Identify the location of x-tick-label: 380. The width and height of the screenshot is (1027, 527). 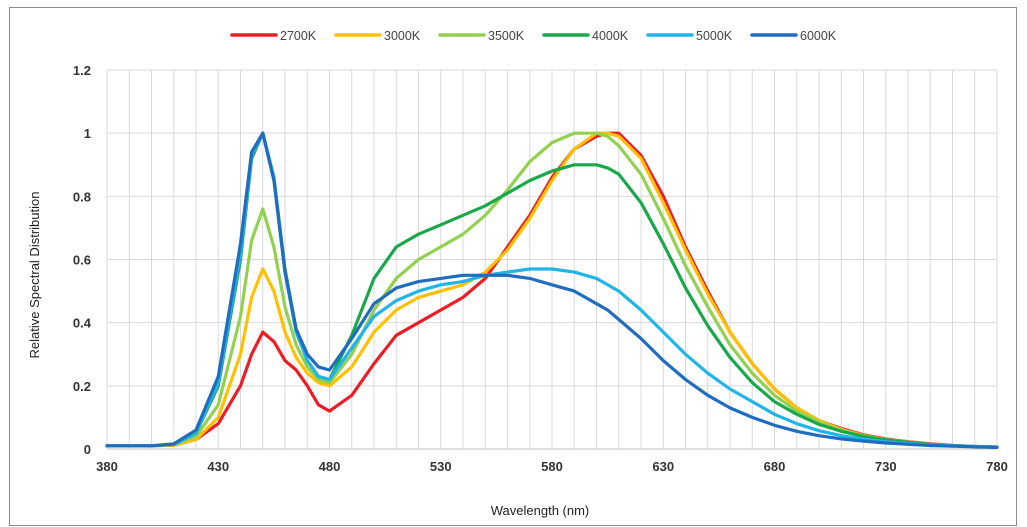
(107, 466).